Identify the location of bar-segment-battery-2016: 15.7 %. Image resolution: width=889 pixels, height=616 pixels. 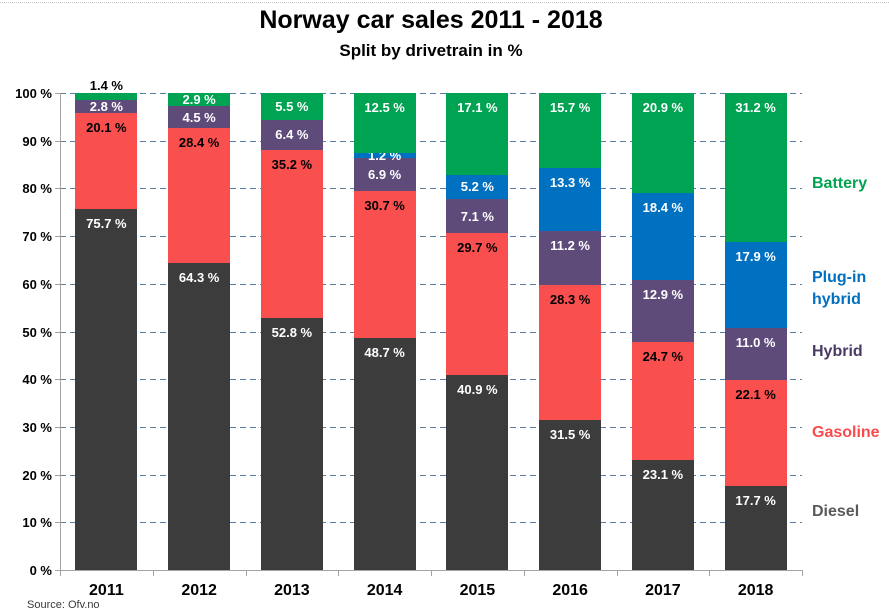
(570, 130).